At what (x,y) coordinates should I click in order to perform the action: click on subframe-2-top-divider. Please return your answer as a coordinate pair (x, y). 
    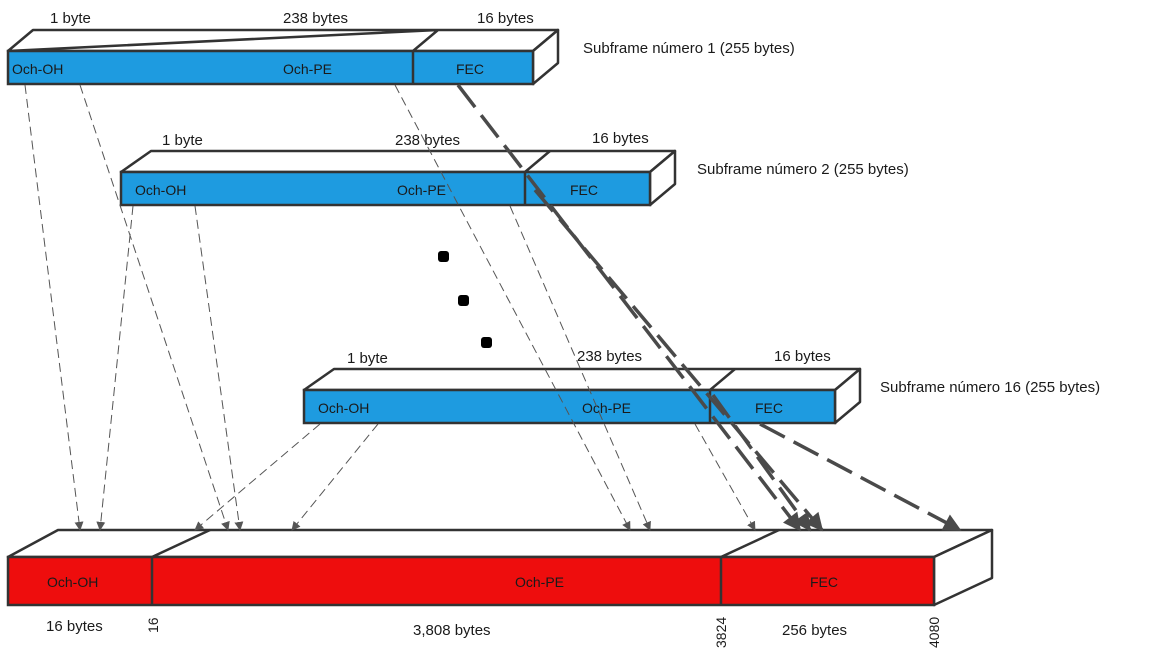
    Looking at the image, I should click on (537, 161).